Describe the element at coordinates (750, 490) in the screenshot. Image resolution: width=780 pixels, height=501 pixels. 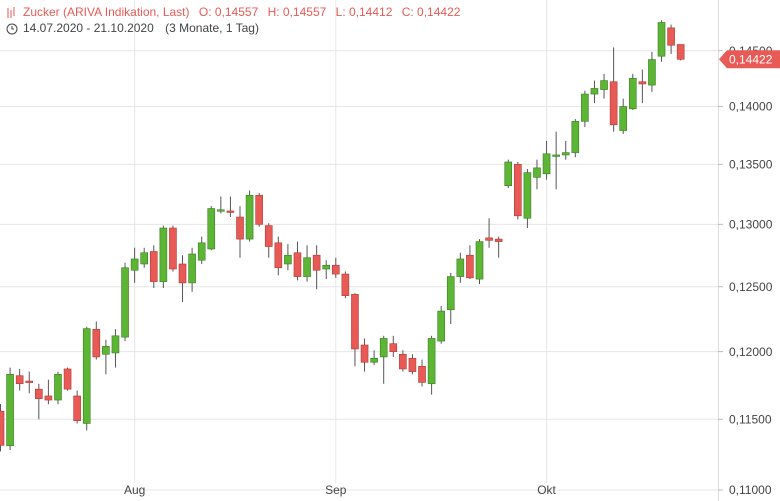
I see `y-tick-label: 0,11000` at that location.